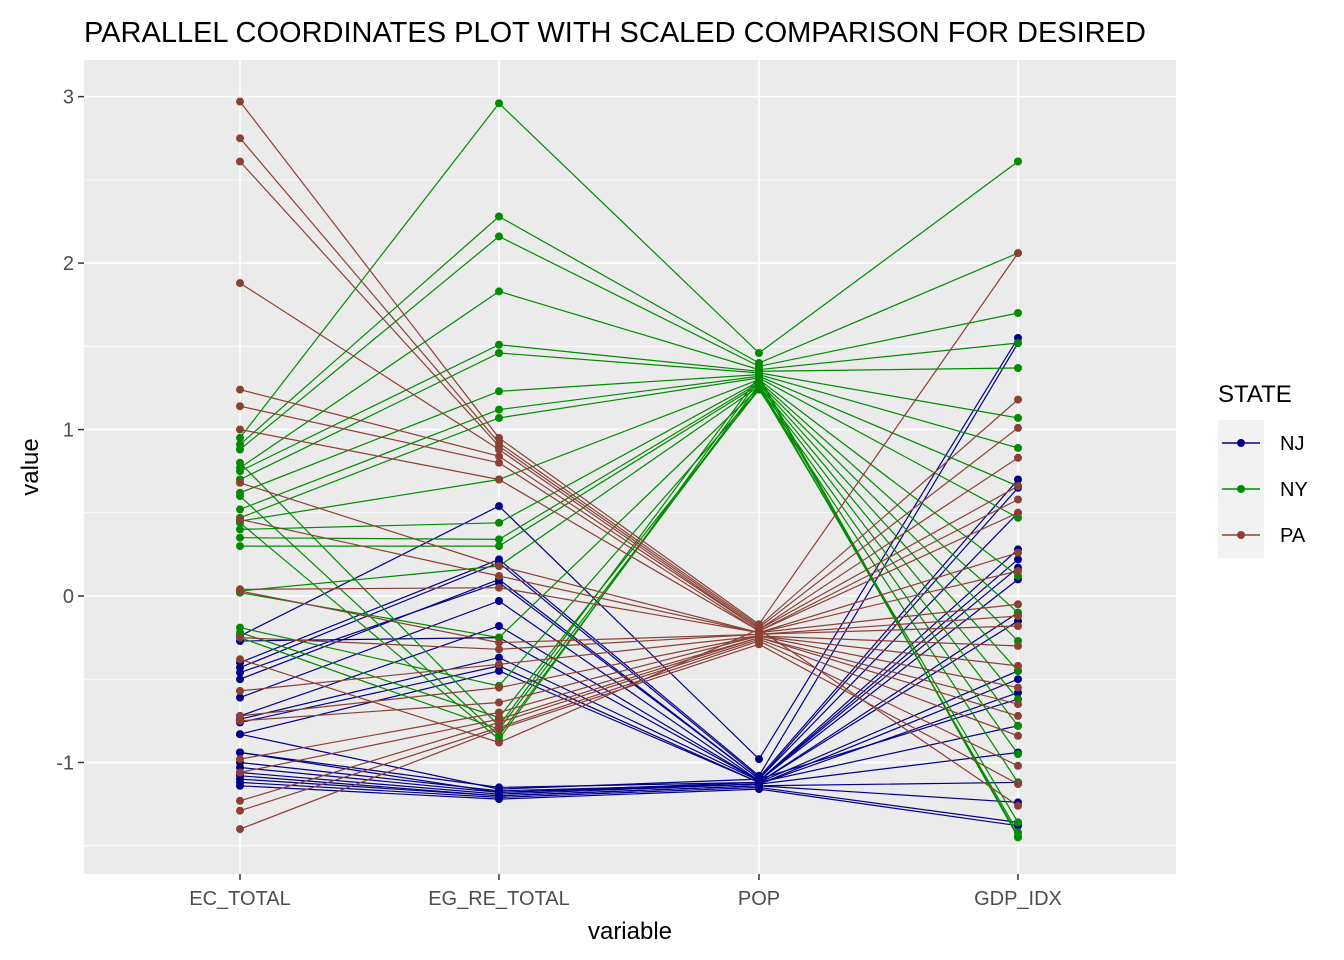 The width and height of the screenshot is (1344, 960). What do you see at coordinates (1263, 489) in the screenshot?
I see `legend-items: NJ NY PA` at bounding box center [1263, 489].